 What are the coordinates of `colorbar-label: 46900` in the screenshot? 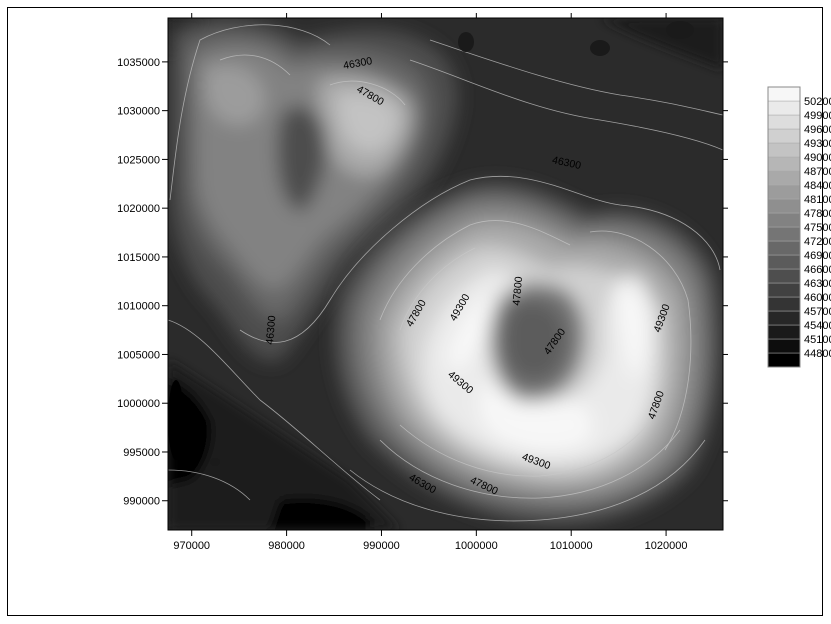 It's located at (817, 256).